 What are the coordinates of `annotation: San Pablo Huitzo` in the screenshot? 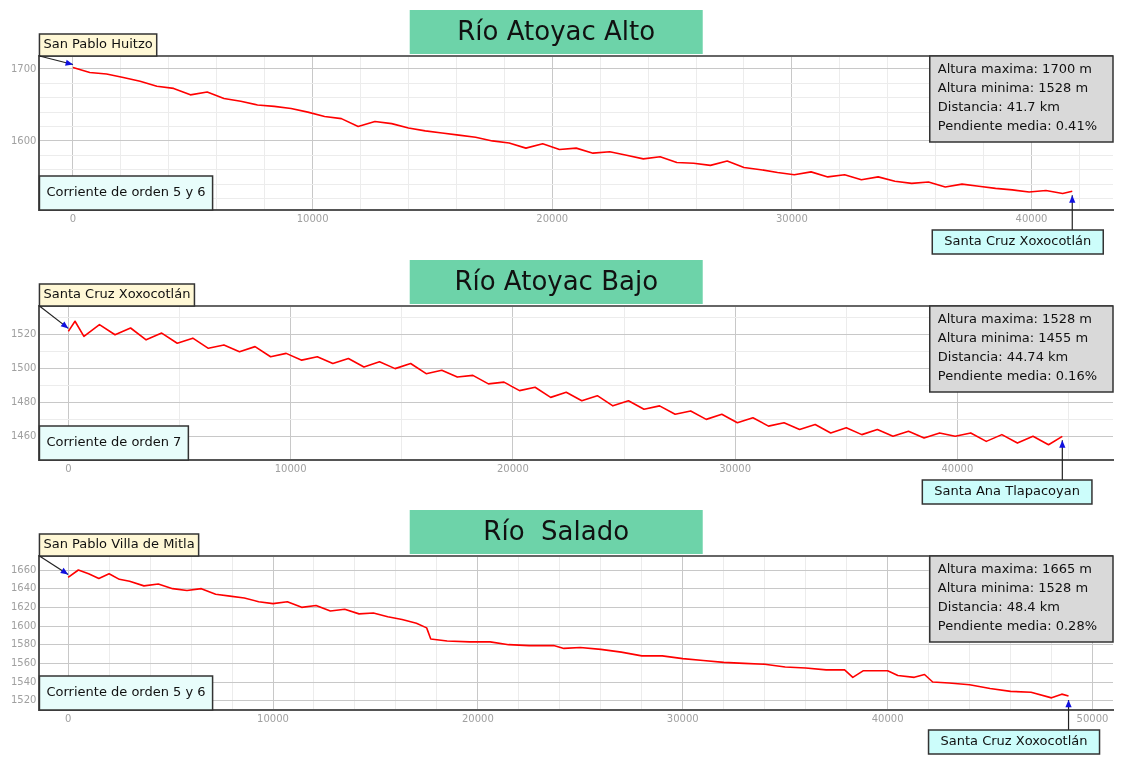 It's located at (98, 44).